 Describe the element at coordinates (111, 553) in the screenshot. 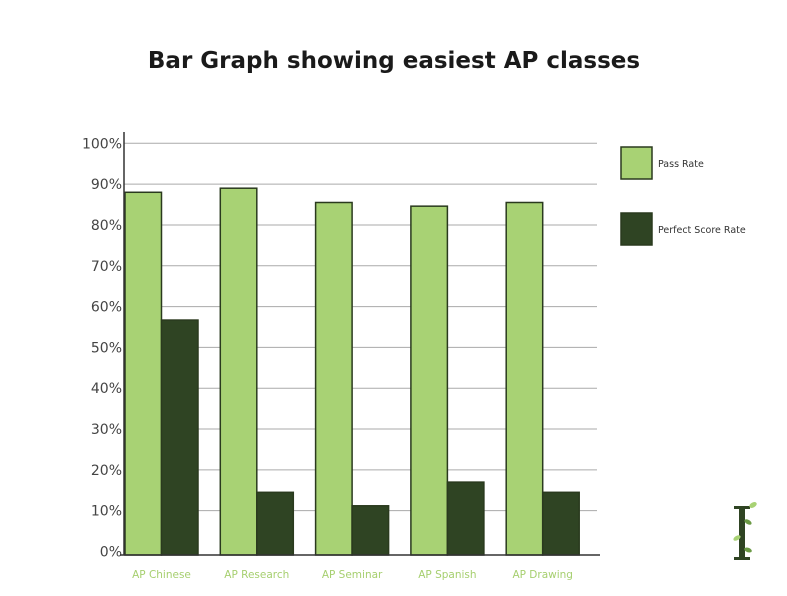

I see `y-tick-label: 0%` at that location.